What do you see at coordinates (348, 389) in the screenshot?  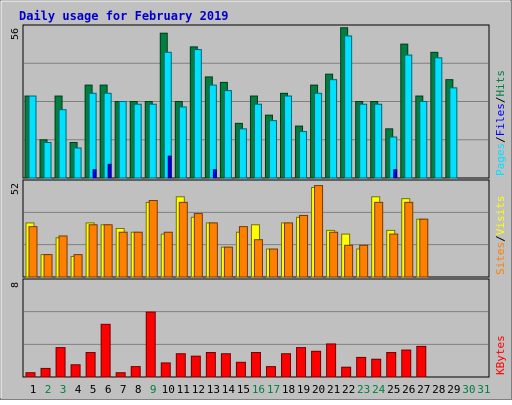 I see `day-label-22: 22` at bounding box center [348, 389].